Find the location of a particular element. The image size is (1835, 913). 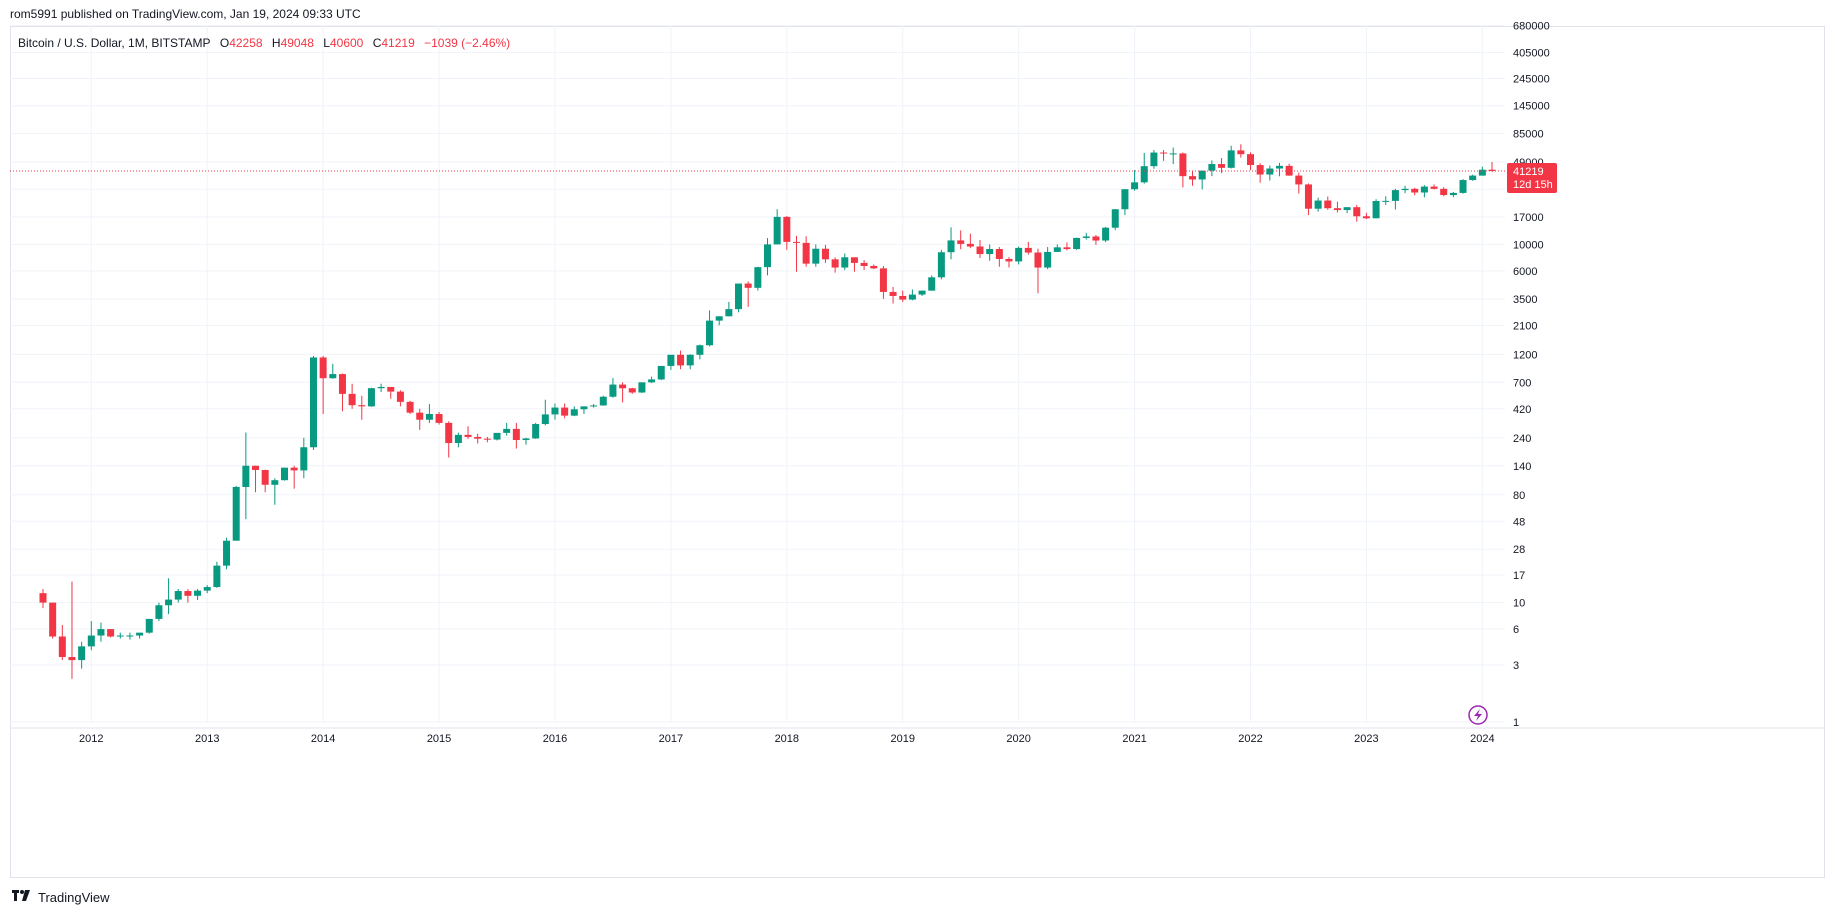

tradingview-logo-icon is located at coordinates (21, 897).